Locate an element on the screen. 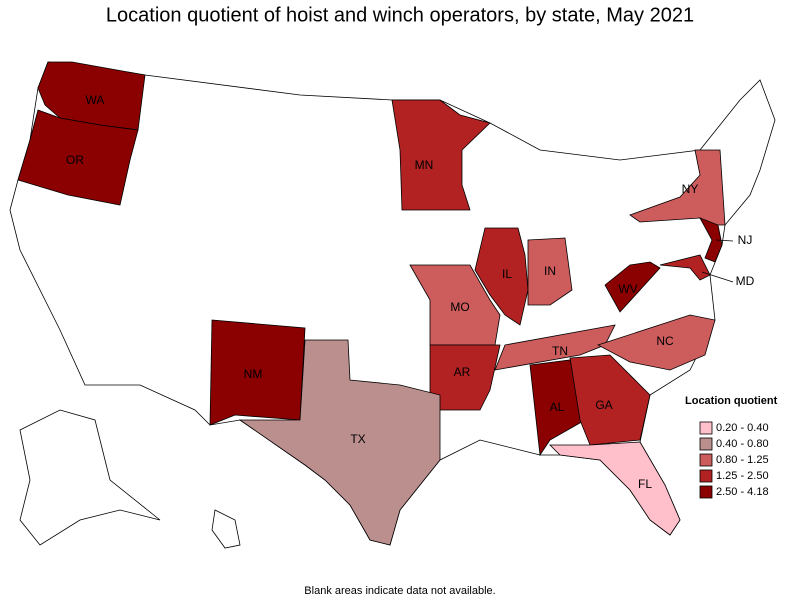 The image size is (800, 600). state-label: NY is located at coordinates (690, 189).